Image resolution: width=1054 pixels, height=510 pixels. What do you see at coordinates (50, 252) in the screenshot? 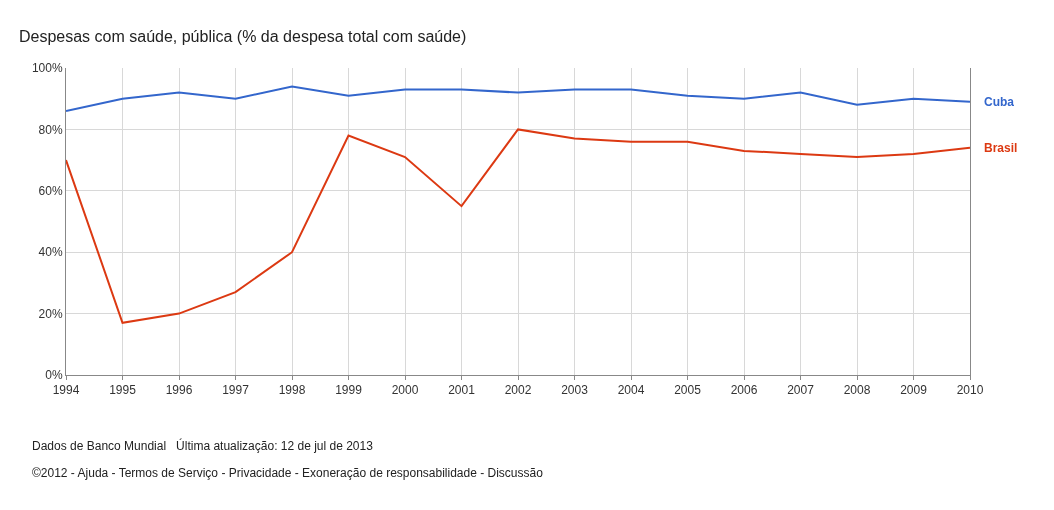
I see `y-tick-label: 40%` at bounding box center [50, 252].